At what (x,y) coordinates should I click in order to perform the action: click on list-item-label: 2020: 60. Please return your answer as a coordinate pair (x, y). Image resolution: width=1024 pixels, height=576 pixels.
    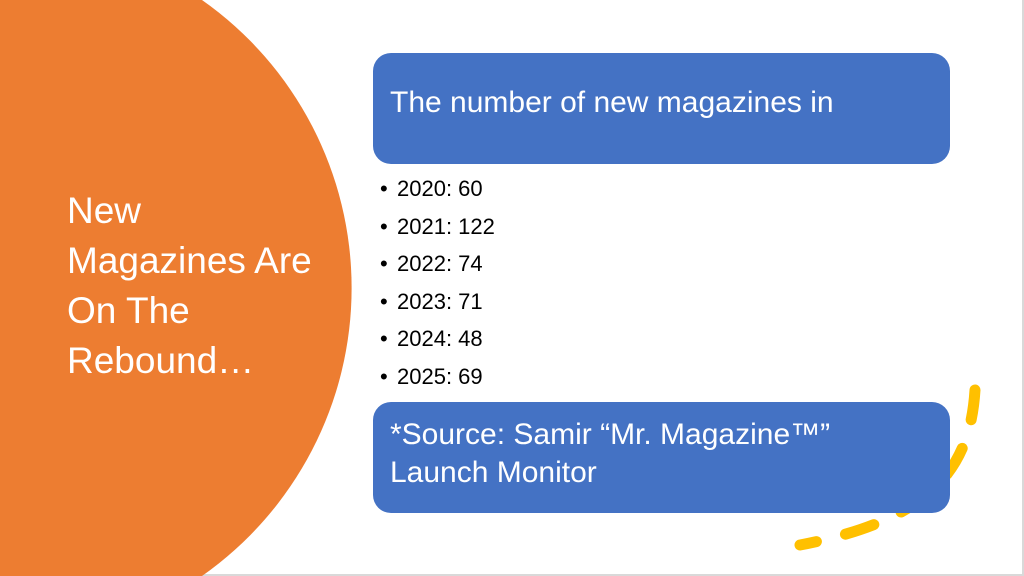
    Looking at the image, I should click on (440, 188).